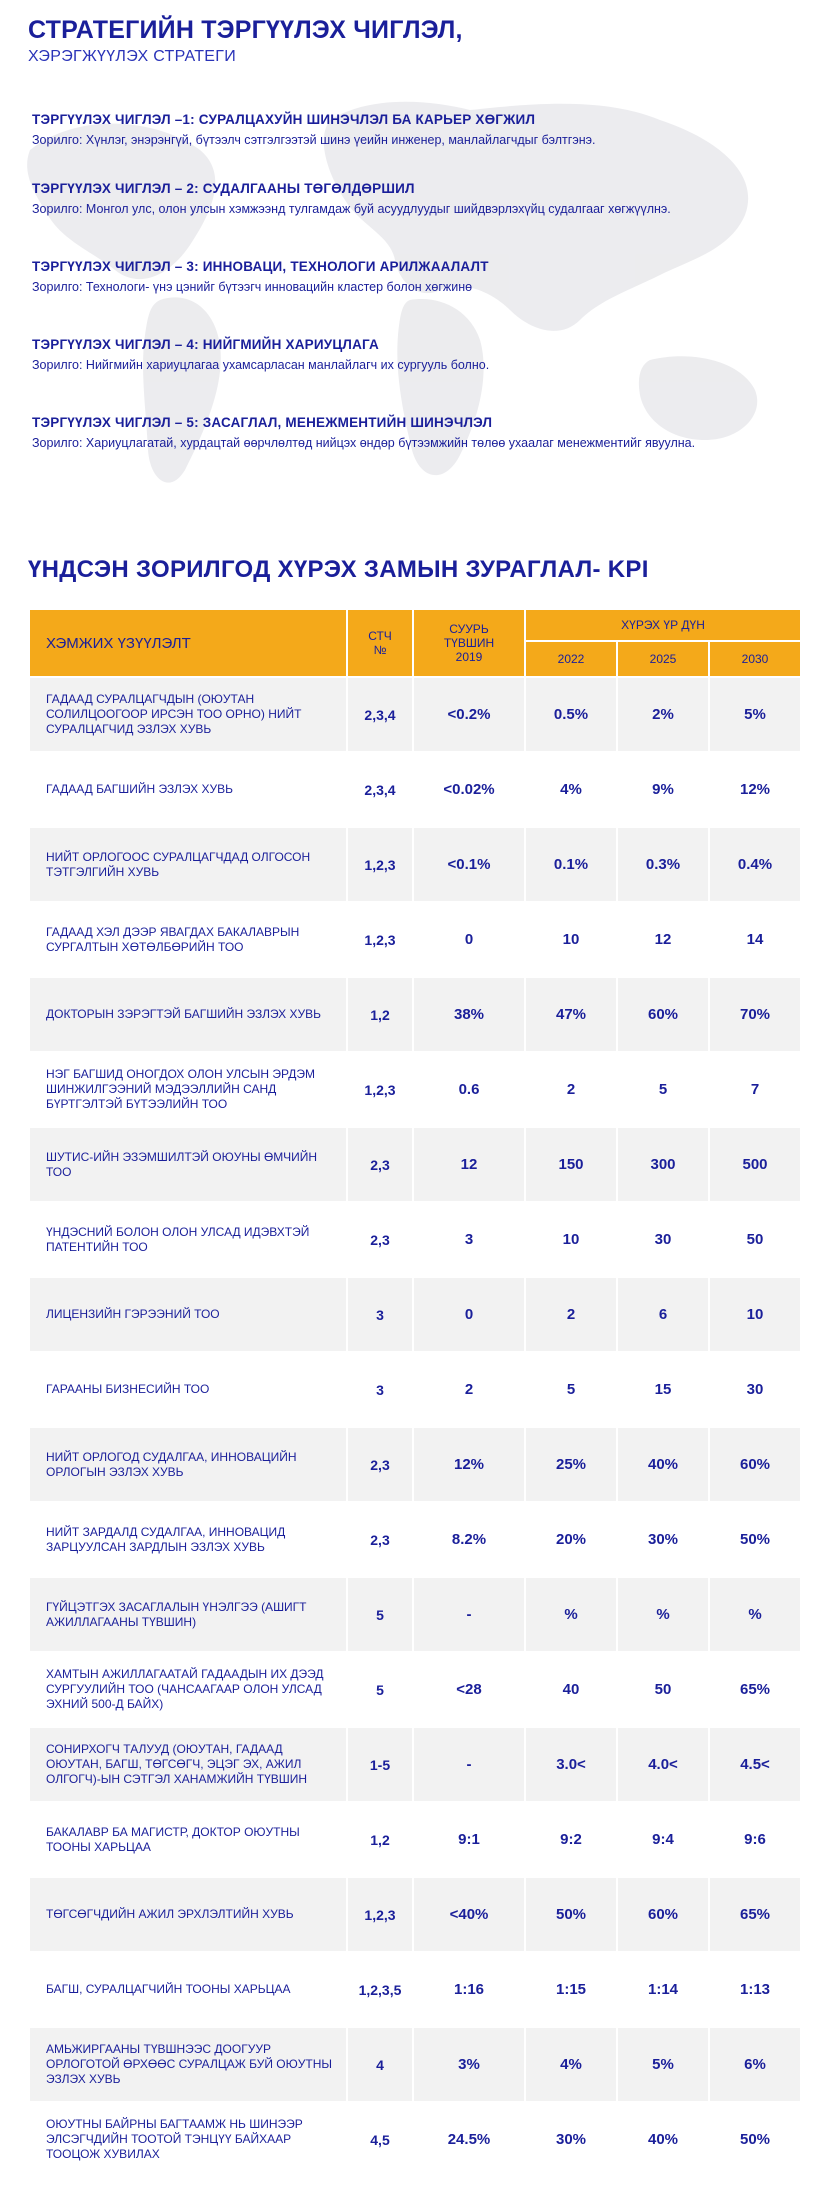  I want to click on header-stch-line1: СТЧ, so click(380, 636).